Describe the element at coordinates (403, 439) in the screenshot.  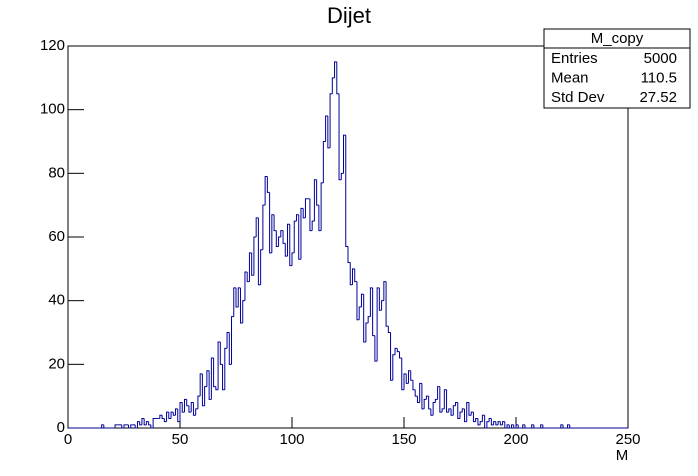
I see `x-tick-label: 150` at that location.